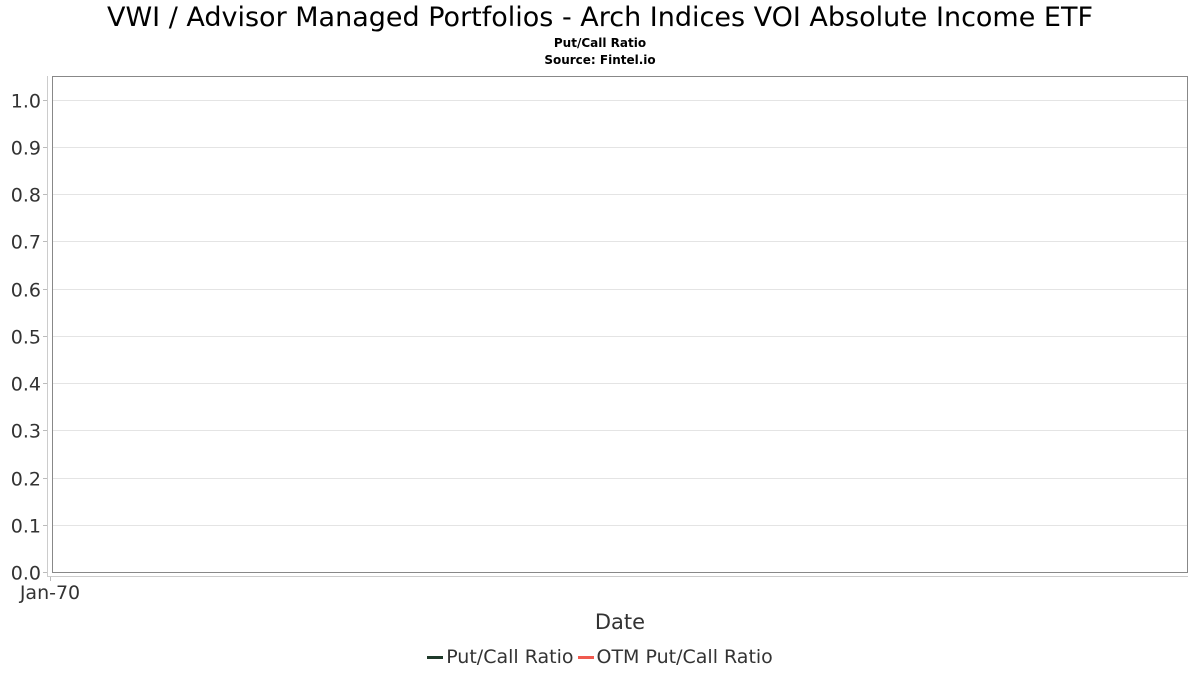  What do you see at coordinates (26, 102) in the screenshot?
I see `y-tick-label: 1.0` at bounding box center [26, 102].